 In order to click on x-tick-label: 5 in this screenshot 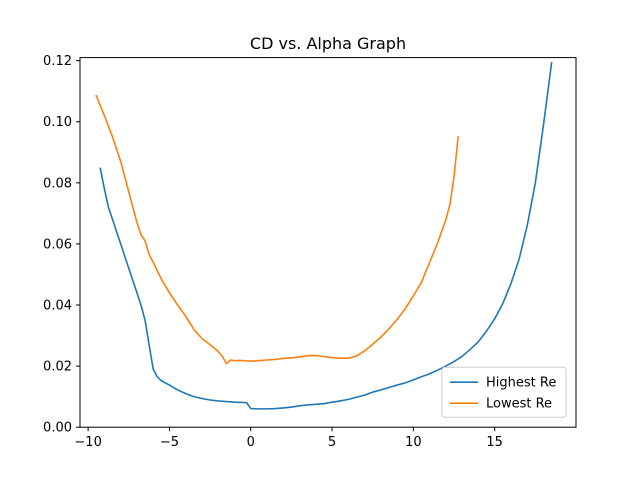, I will do `click(332, 442)`.